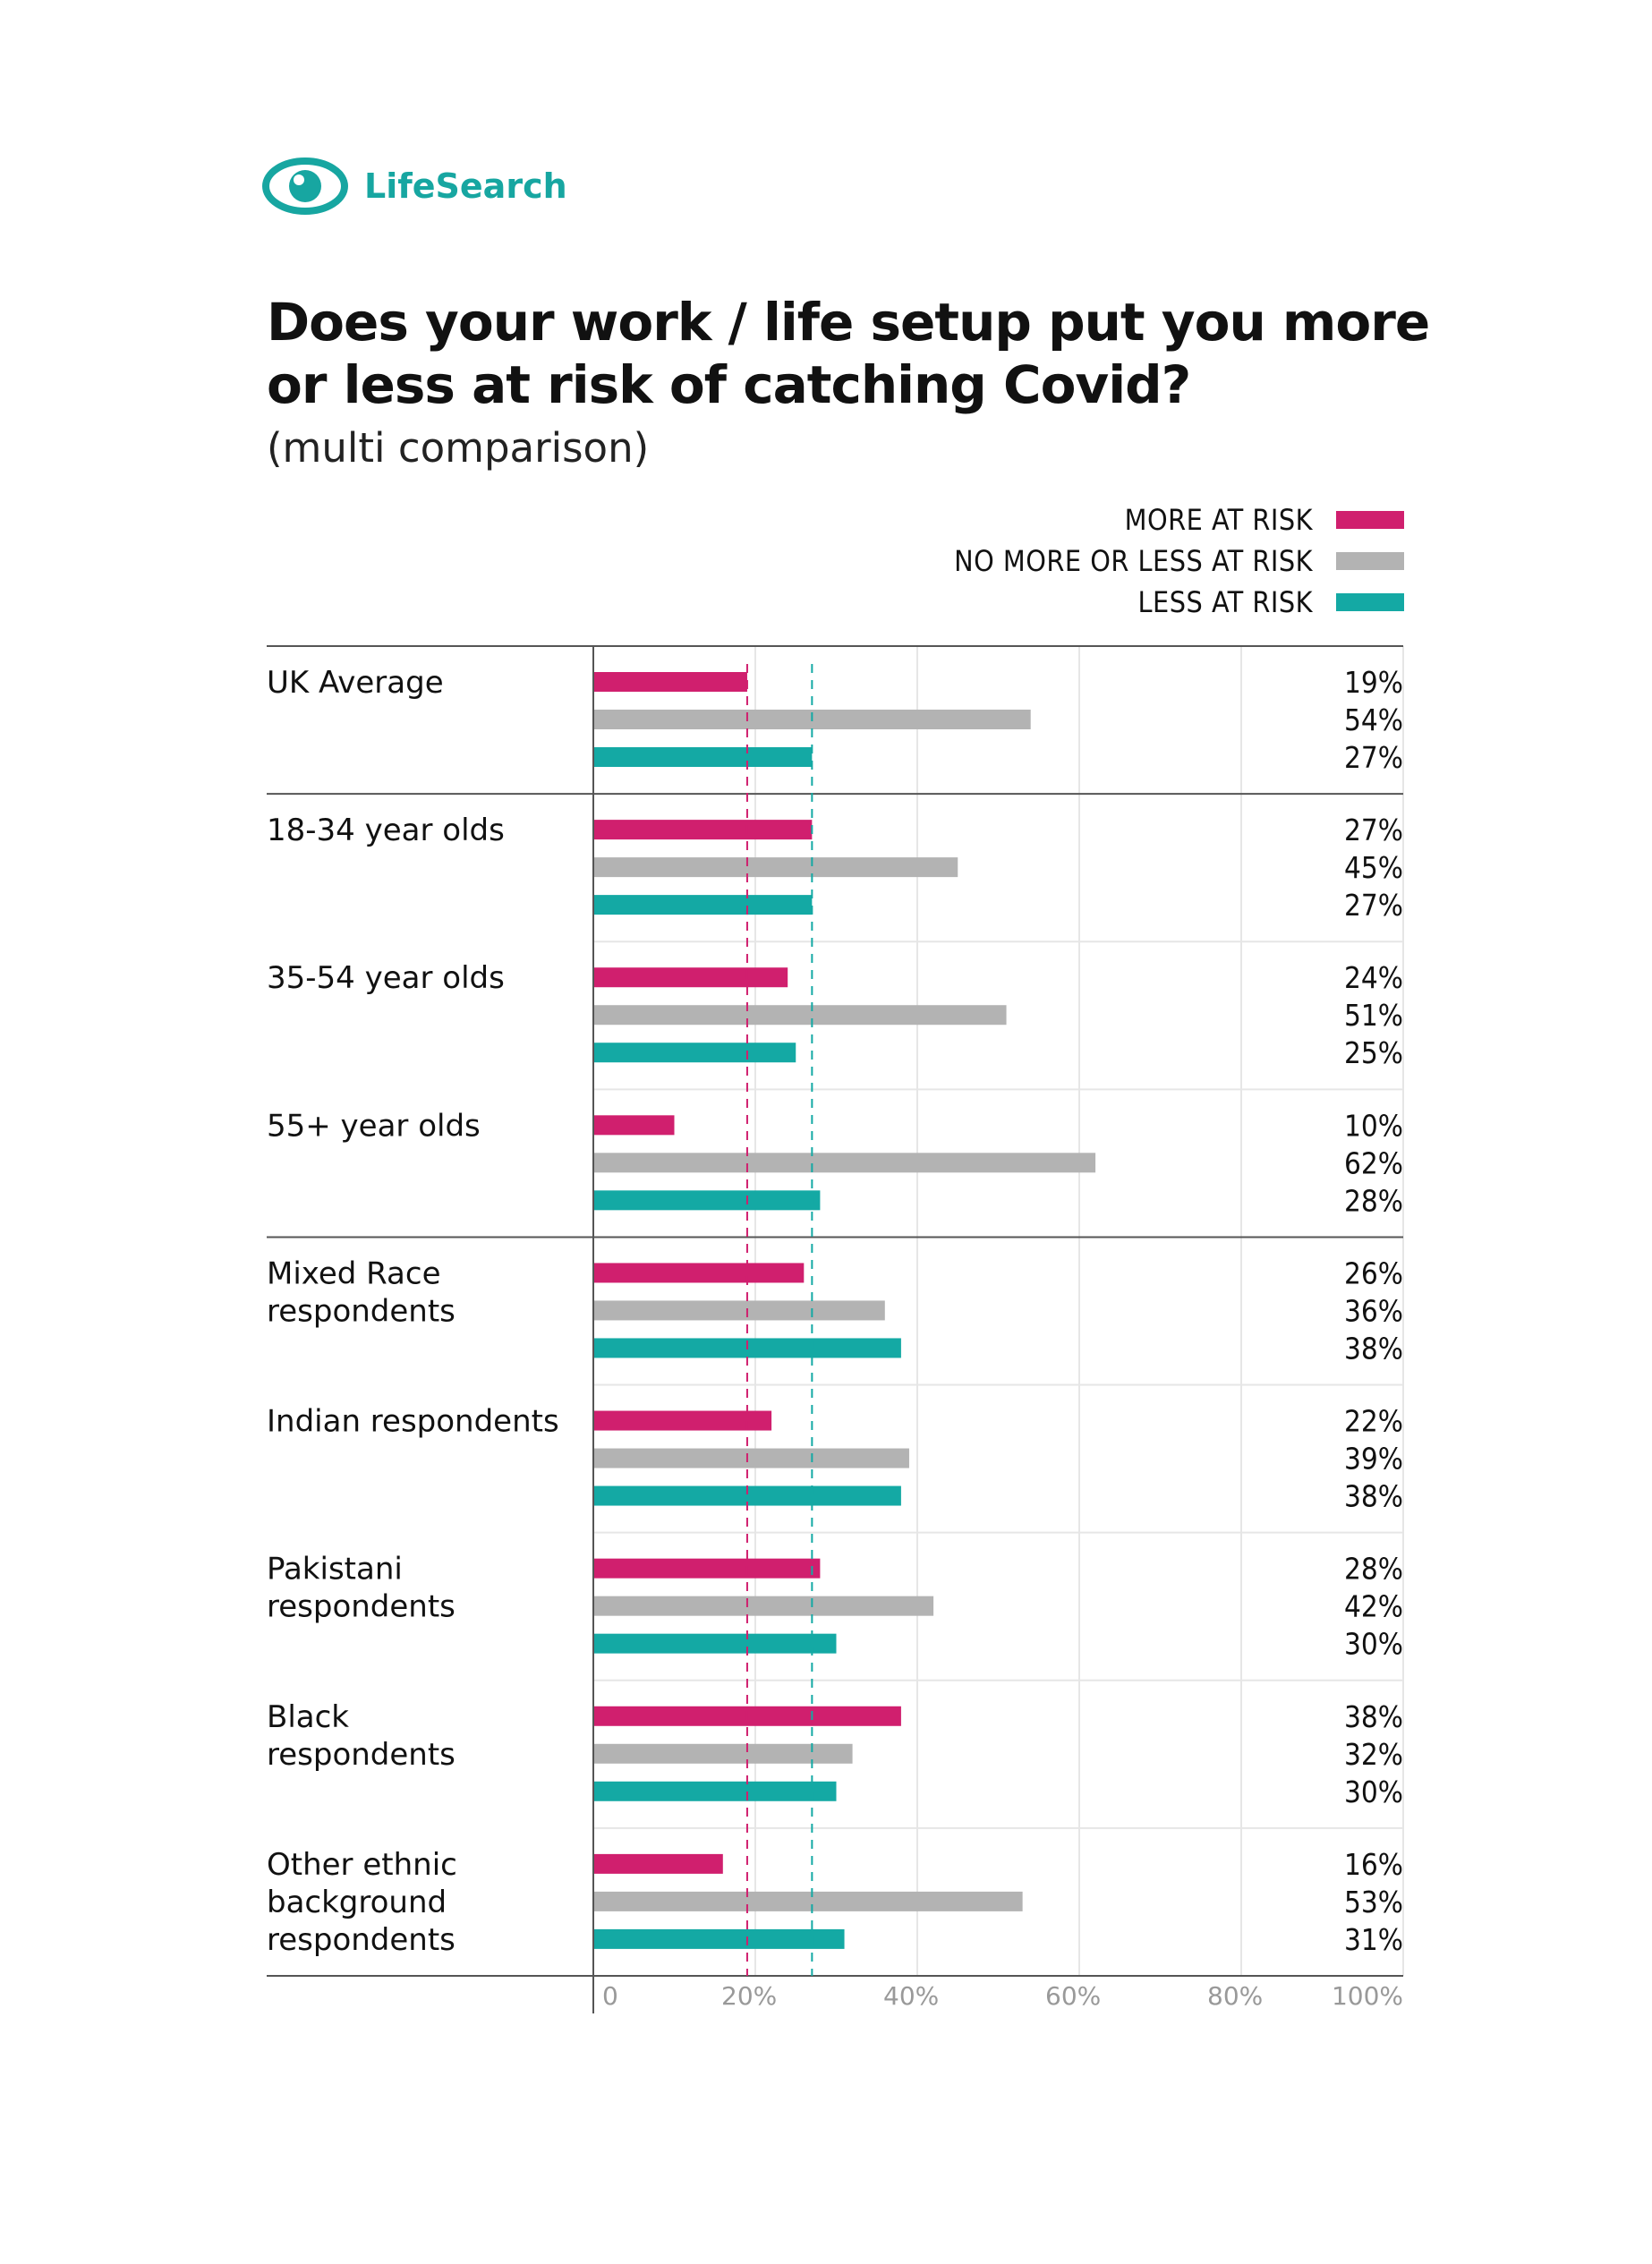 Image resolution: width=1652 pixels, height=2264 pixels. What do you see at coordinates (308, 1717) in the screenshot?
I see `category-label-line: Black` at bounding box center [308, 1717].